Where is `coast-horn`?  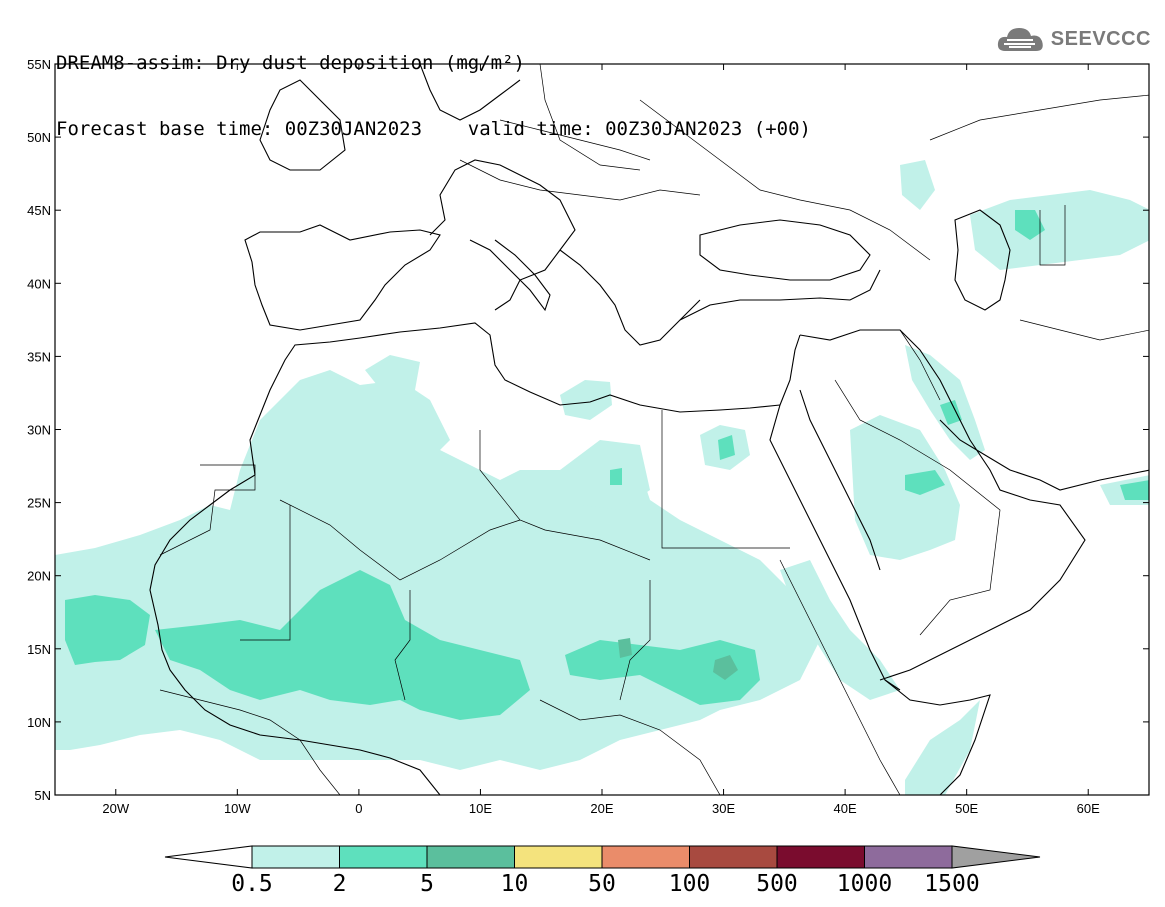
coast-horn is located at coordinates (937, 737).